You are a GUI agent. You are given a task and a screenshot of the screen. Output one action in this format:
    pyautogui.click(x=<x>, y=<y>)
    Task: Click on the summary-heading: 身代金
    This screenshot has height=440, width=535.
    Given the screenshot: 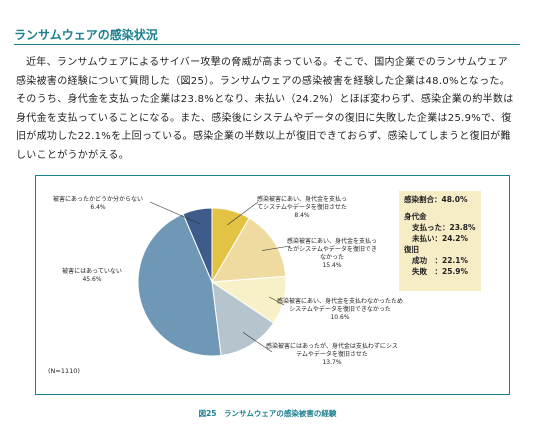 What is the action you would take?
    pyautogui.click(x=415, y=216)
    